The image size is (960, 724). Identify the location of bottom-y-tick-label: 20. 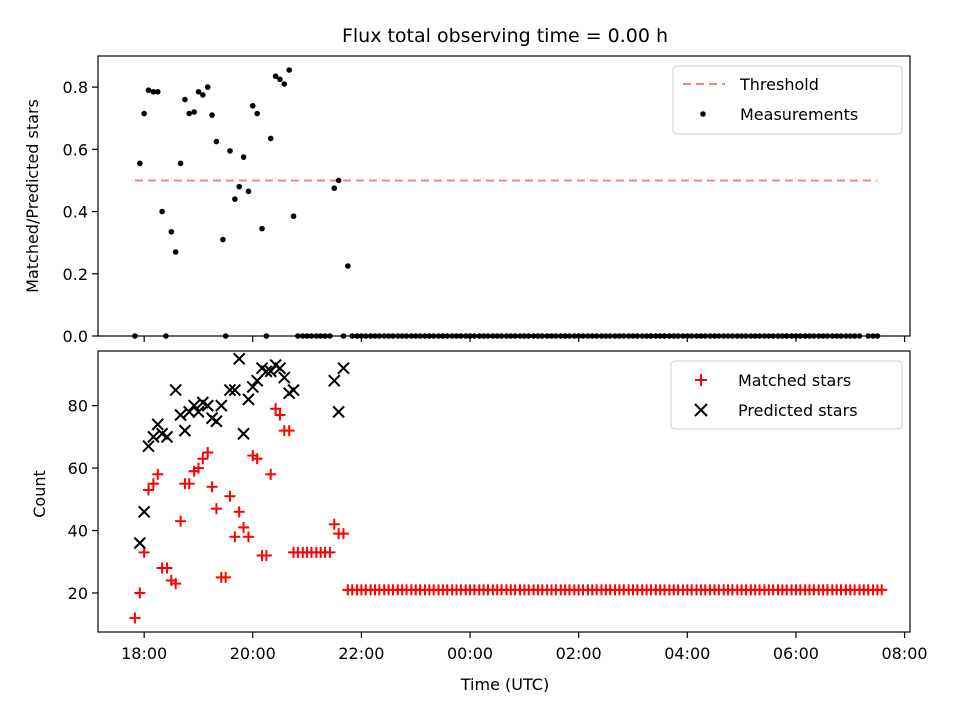
(78, 593).